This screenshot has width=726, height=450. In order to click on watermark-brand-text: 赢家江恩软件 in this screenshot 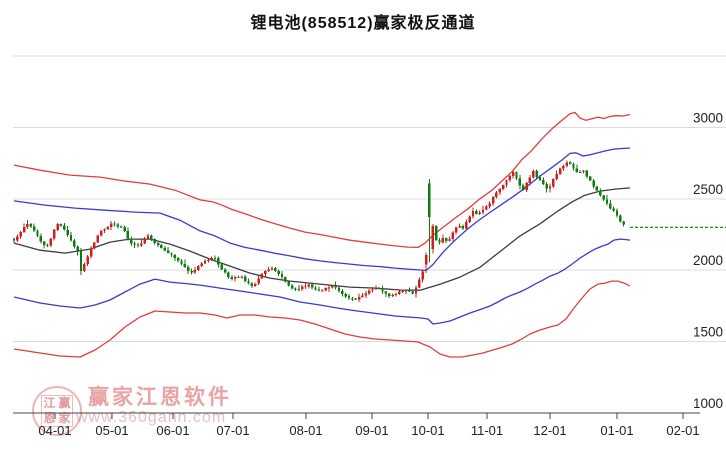, I will do `click(160, 397)`.